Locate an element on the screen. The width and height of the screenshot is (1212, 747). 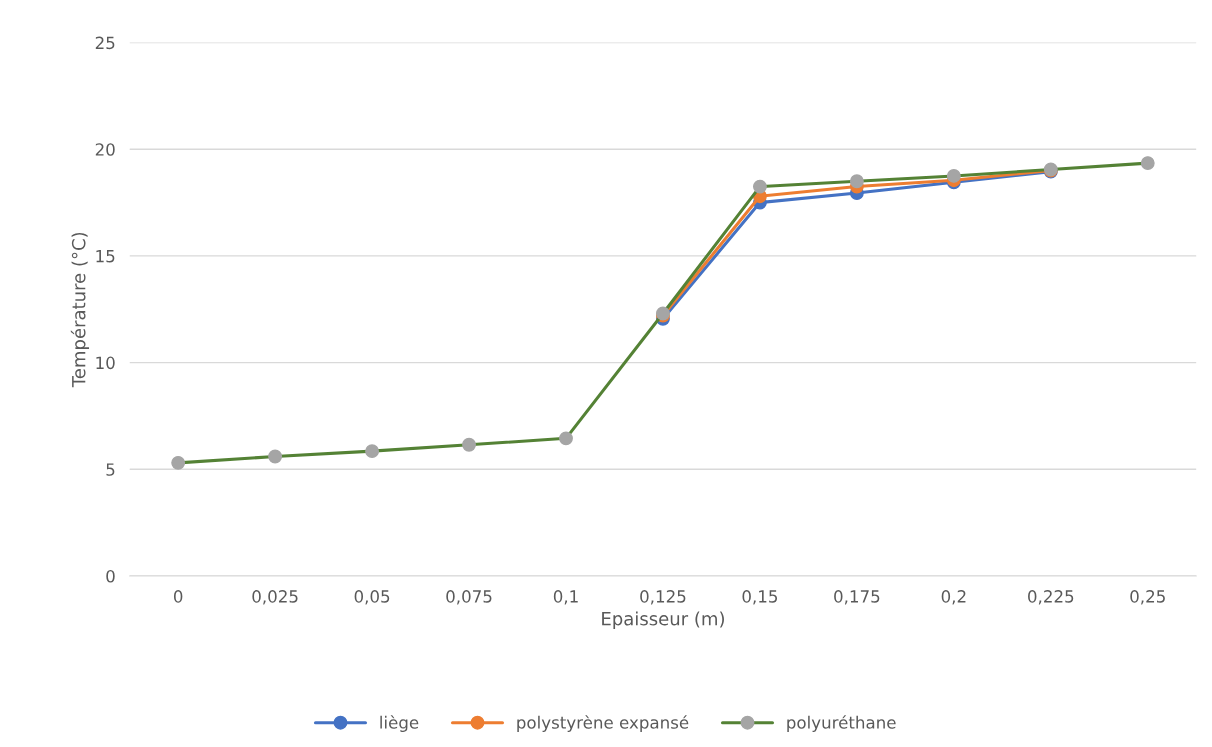
x-tick-label: 0,025 is located at coordinates (275, 597).